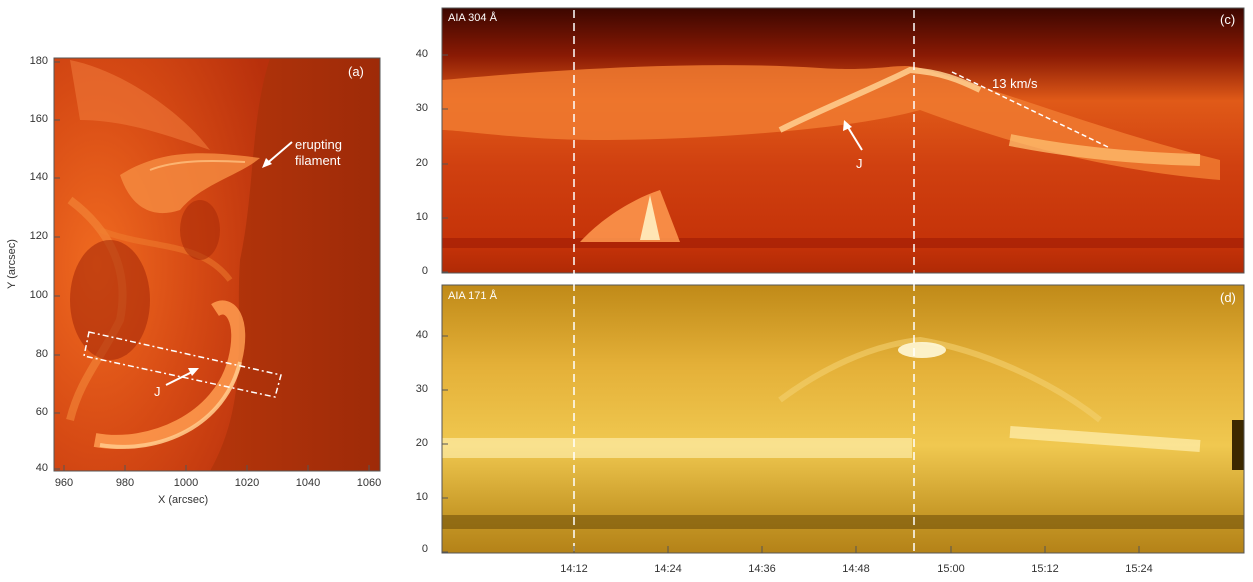 The width and height of the screenshot is (1253, 582). Describe the element at coordinates (421, 389) in the screenshot. I see `d-ytick: 30` at that location.